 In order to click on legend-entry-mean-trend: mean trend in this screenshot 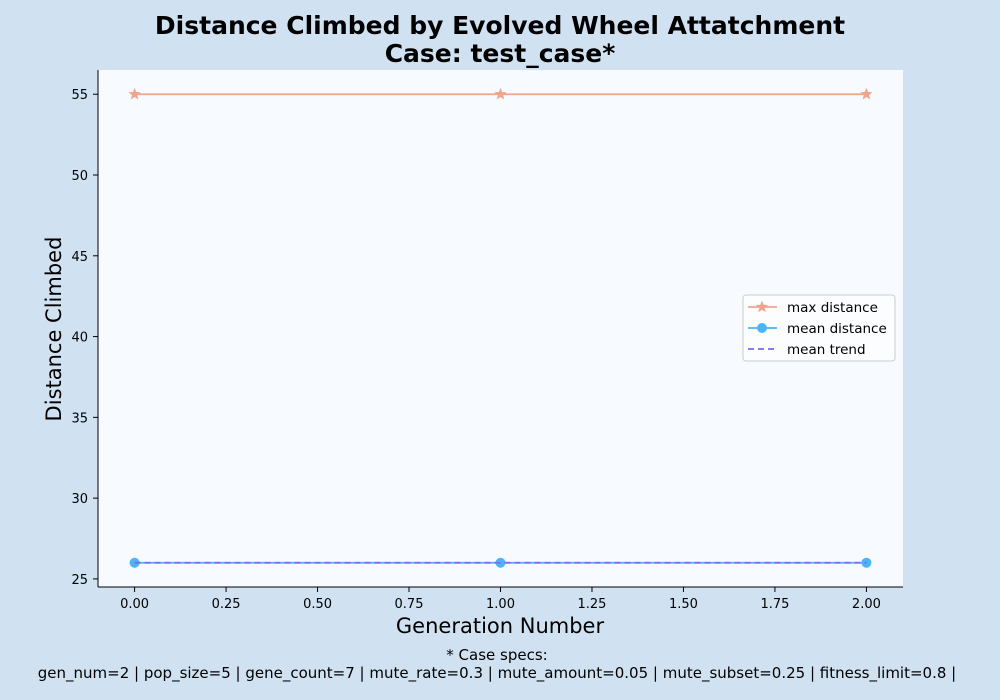, I will do `click(807, 350)`.